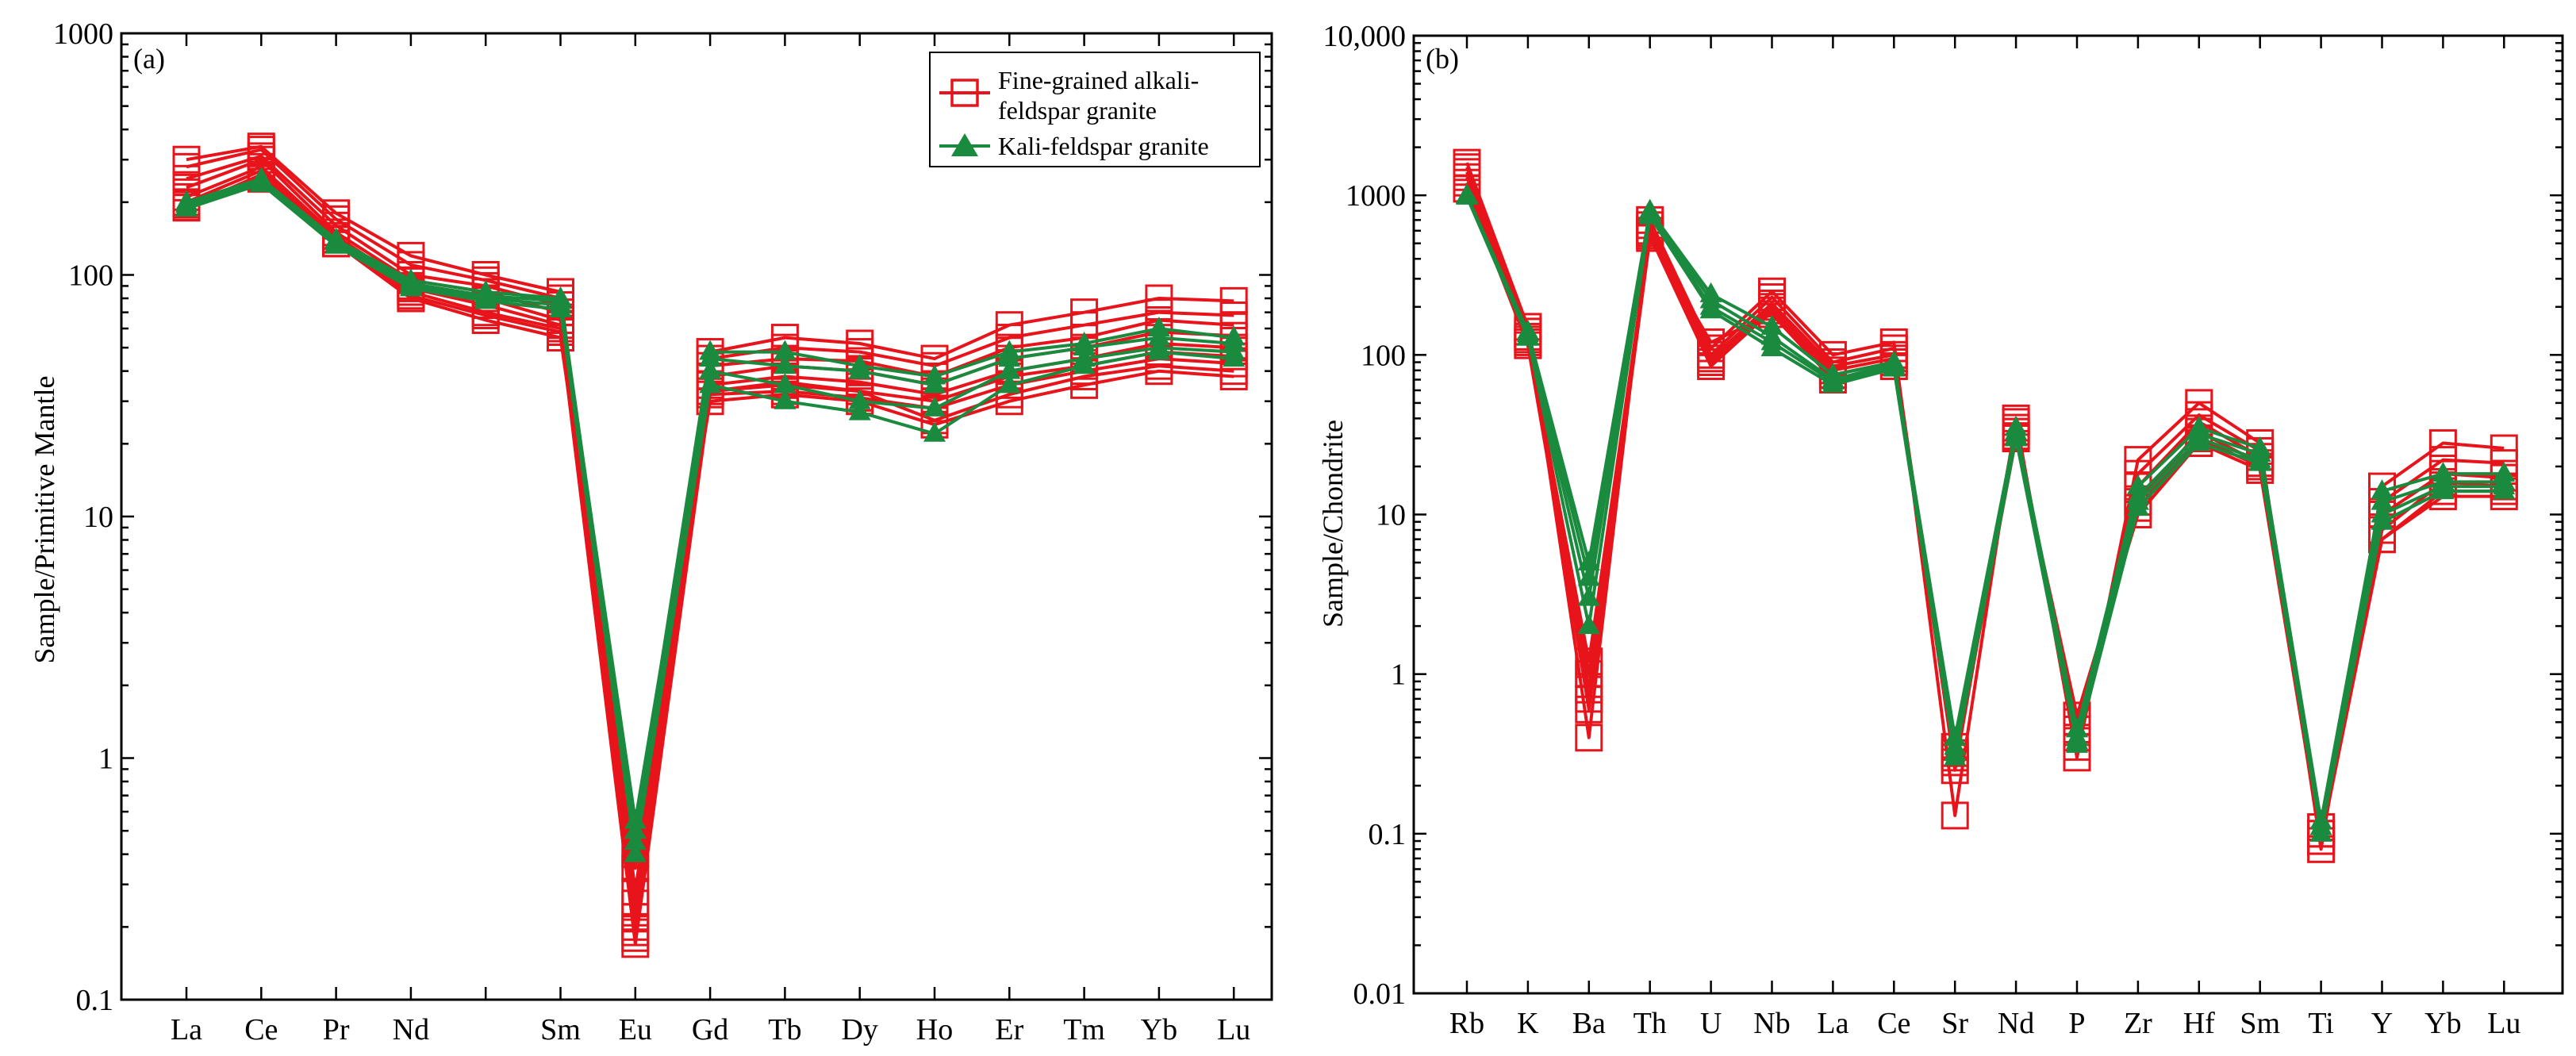 The height and width of the screenshot is (1056, 2576). Describe the element at coordinates (411, 1030) in the screenshot. I see `x-label-nd: Nd` at that location.